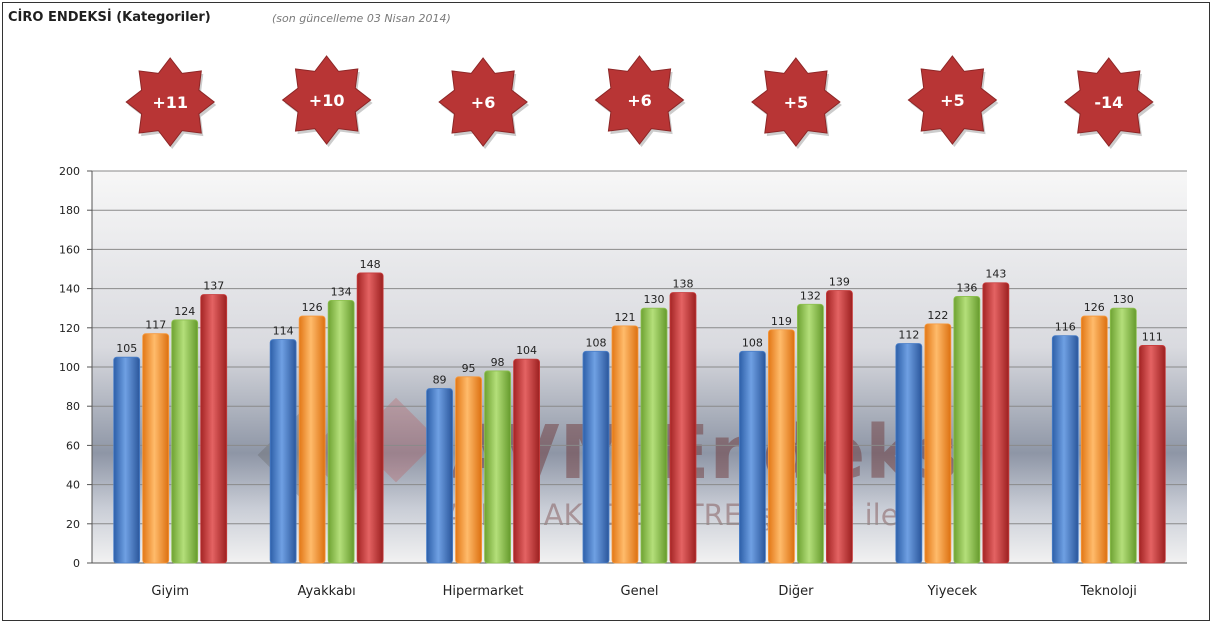  Describe the element at coordinates (752, 457) in the screenshot. I see `bar-diğer-s1` at that location.